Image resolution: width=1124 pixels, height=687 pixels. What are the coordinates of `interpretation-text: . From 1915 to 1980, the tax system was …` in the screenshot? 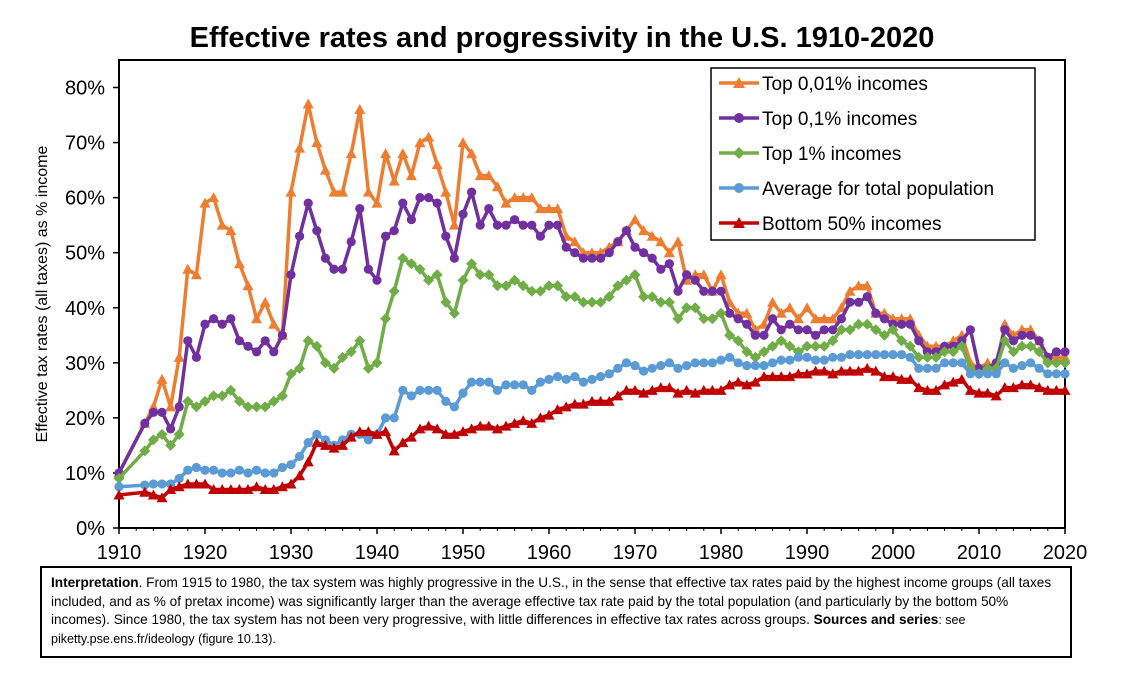 It's located at (551, 601).